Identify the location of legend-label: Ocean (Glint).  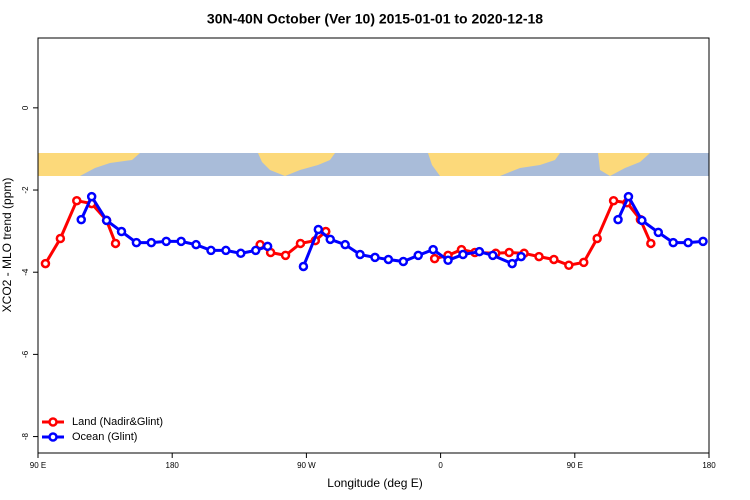
(104, 437).